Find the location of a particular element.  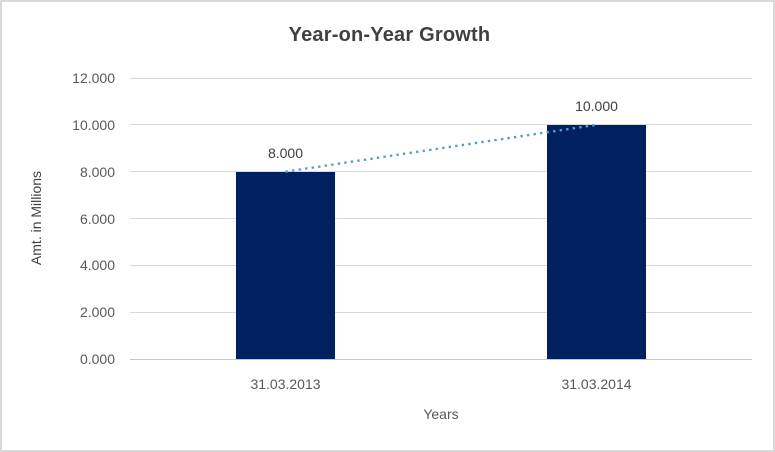

data-label: 8.000 is located at coordinates (285, 152).